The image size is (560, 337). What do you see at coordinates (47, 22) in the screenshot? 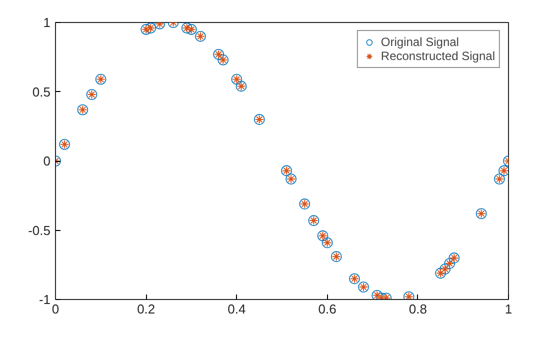
I see `y-tick-label: 1` at bounding box center [47, 22].